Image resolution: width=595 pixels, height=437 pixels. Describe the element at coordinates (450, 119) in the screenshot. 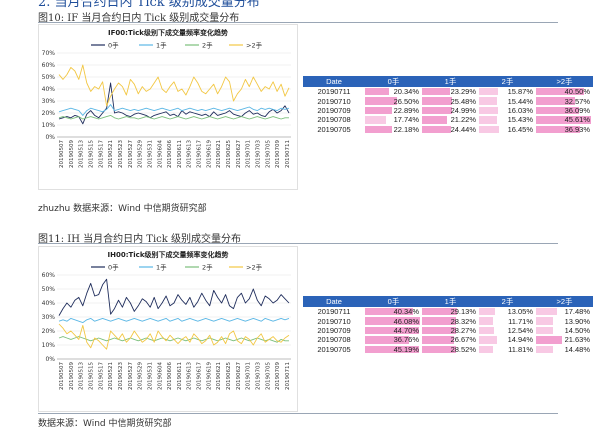

I see `value-cell: 21.22%` at that location.